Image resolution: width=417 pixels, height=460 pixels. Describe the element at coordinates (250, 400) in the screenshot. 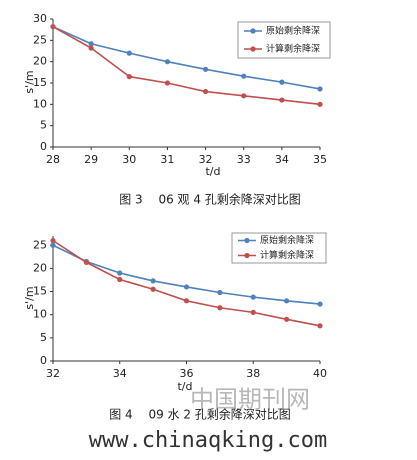

I see `watermark-brand: 中国期刊网` at that location.